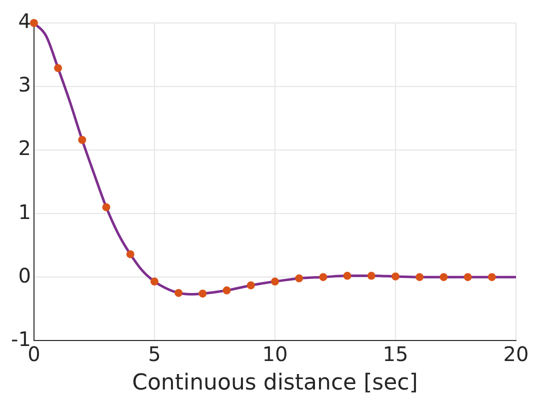 The height and width of the screenshot is (405, 540). What do you see at coordinates (154, 354) in the screenshot?
I see `x-tick-label: 5` at bounding box center [154, 354].